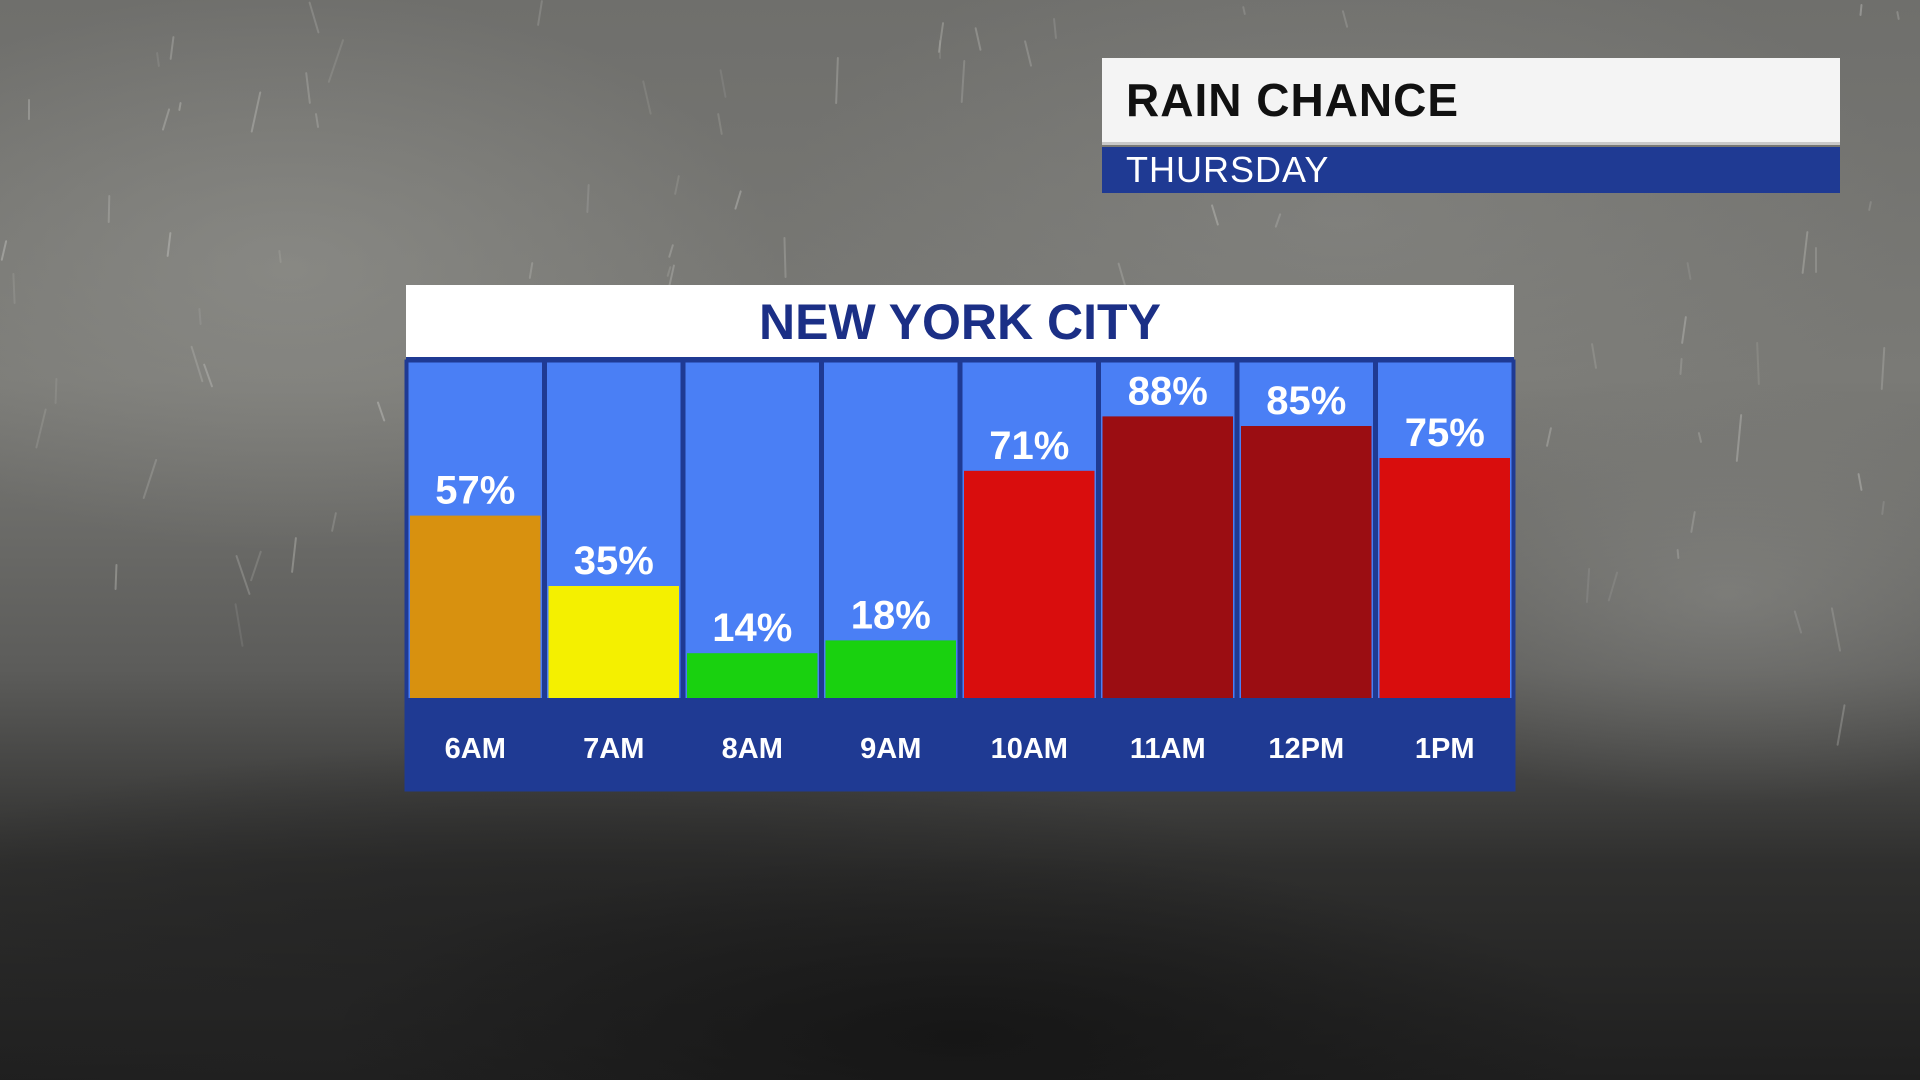  I want to click on bar-value-label: 14%, so click(752, 628).